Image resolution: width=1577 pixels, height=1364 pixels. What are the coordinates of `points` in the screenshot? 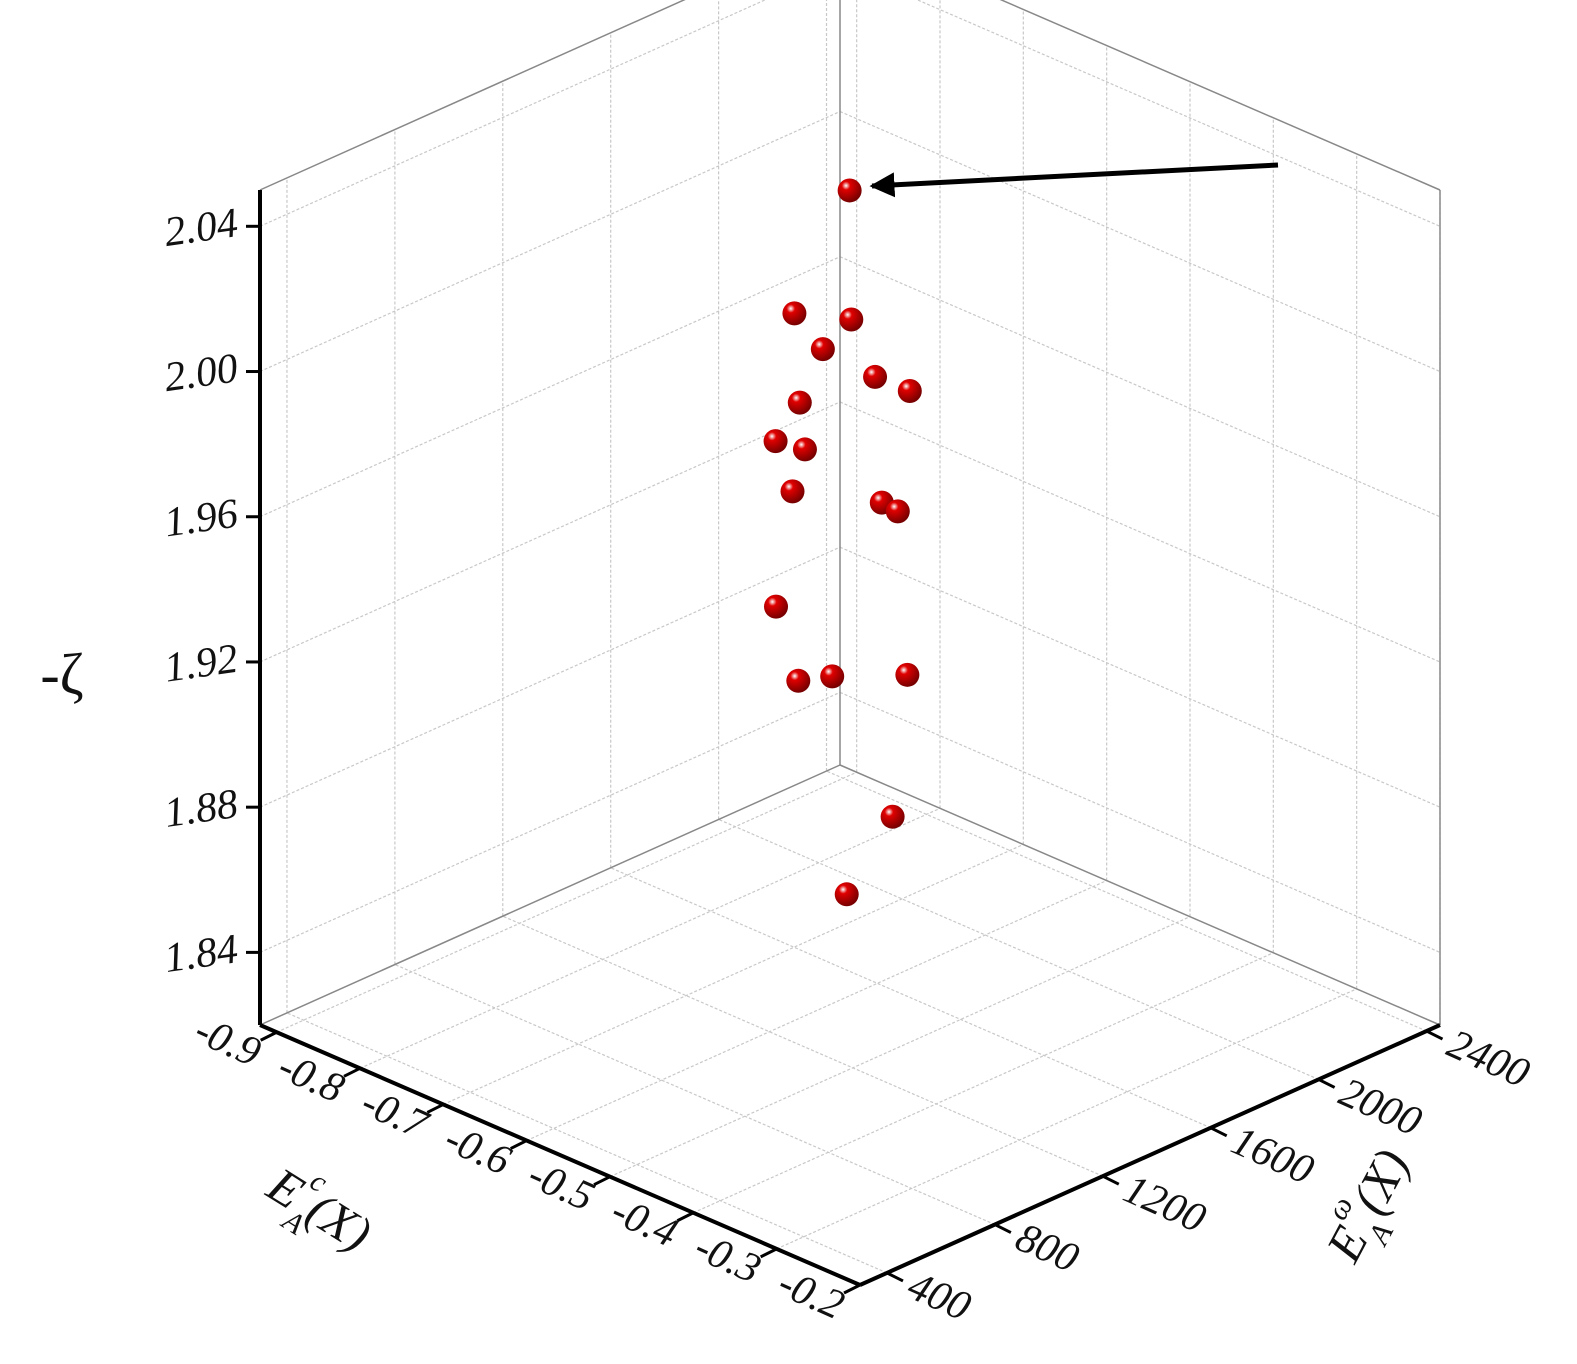 It's located at (842, 542).